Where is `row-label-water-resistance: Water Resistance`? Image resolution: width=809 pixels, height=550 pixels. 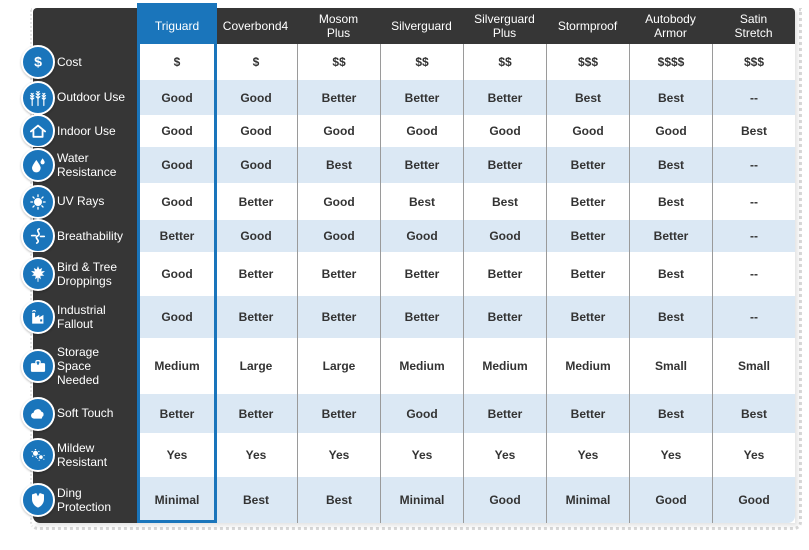 row-label-water-resistance: Water Resistance is located at coordinates (80, 165).